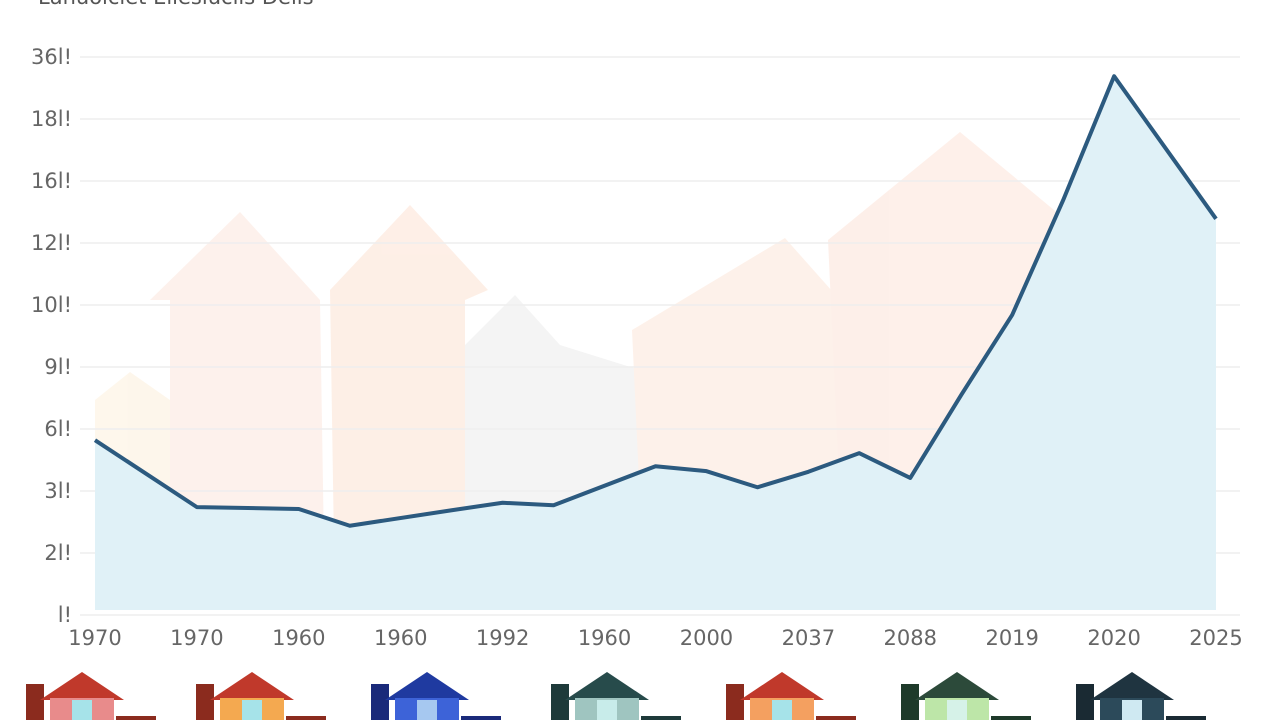 Image resolution: width=1280 pixels, height=724 pixels. Describe the element at coordinates (1215, 638) in the screenshot. I see `x-tick-label: 2025` at that location.